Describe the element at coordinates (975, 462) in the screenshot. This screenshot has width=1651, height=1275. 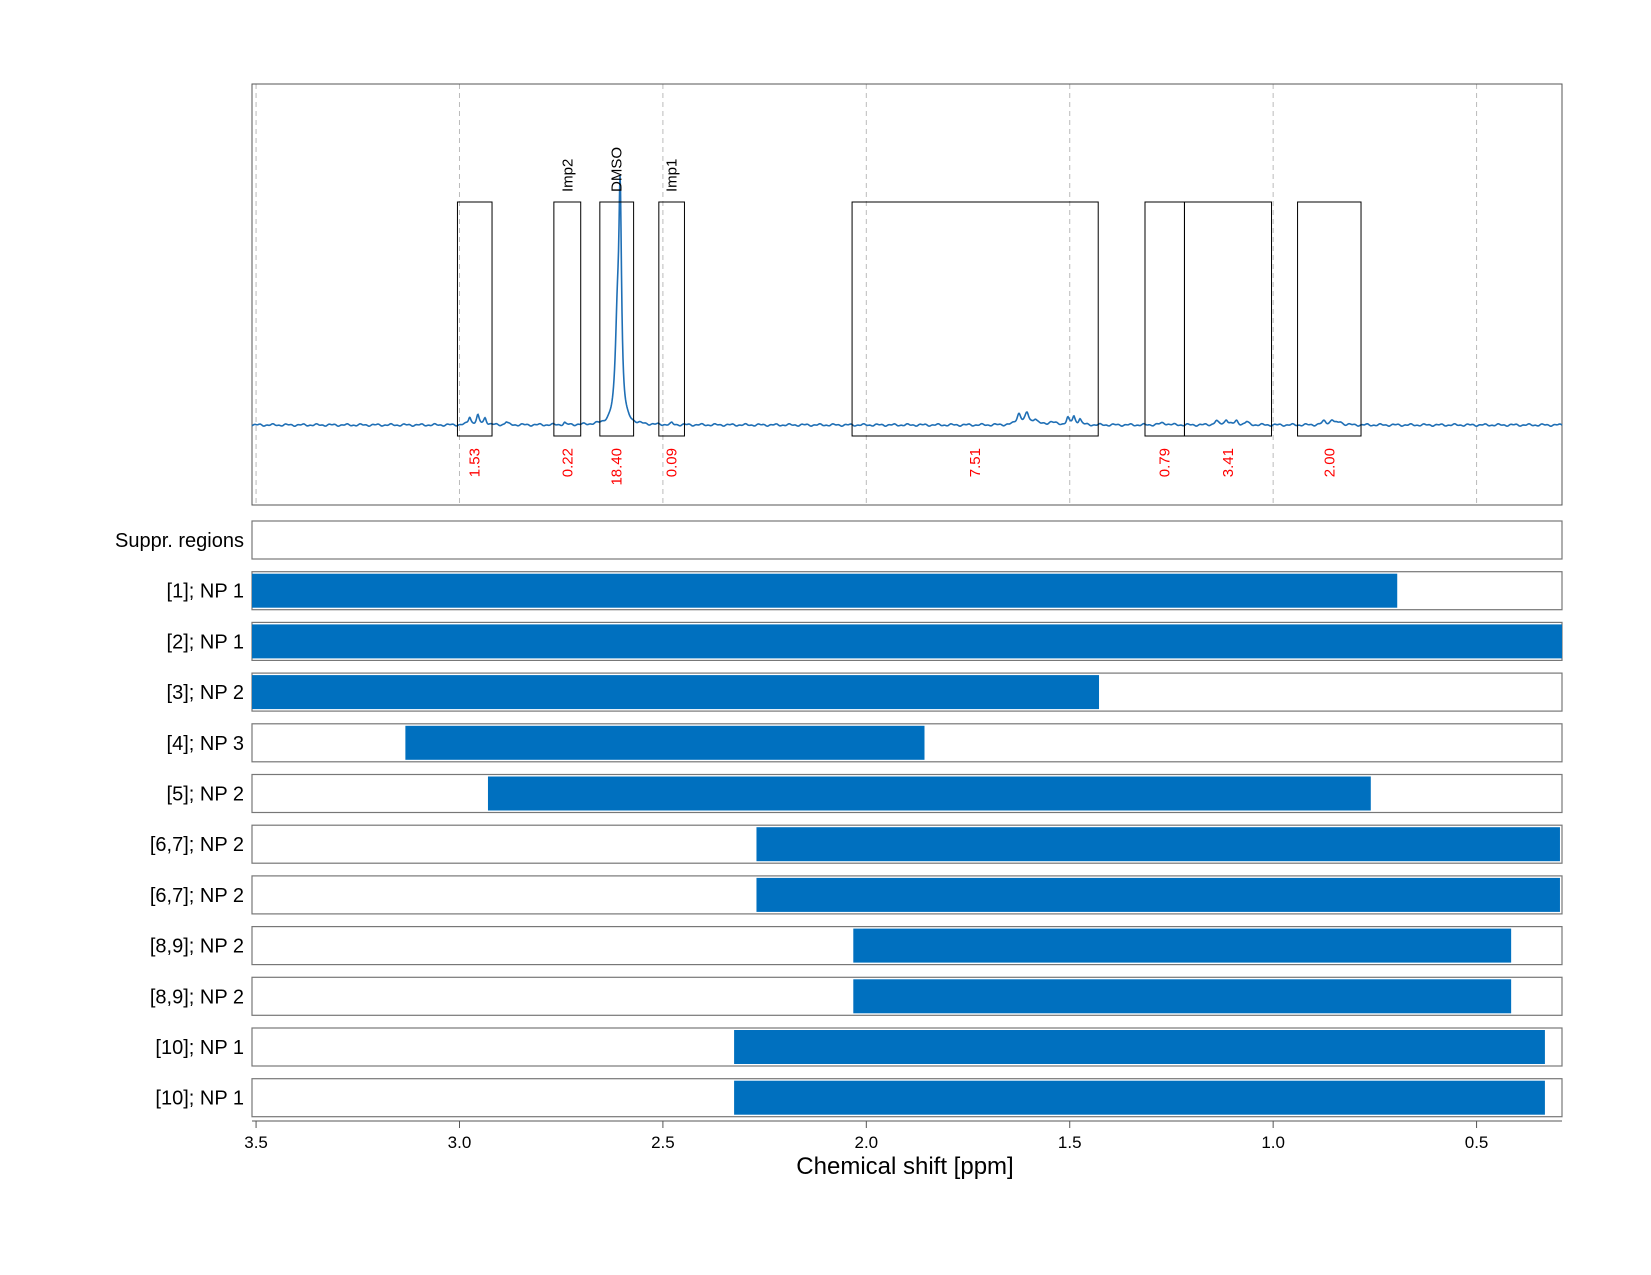
I see `integral-value: 7.51` at that location.